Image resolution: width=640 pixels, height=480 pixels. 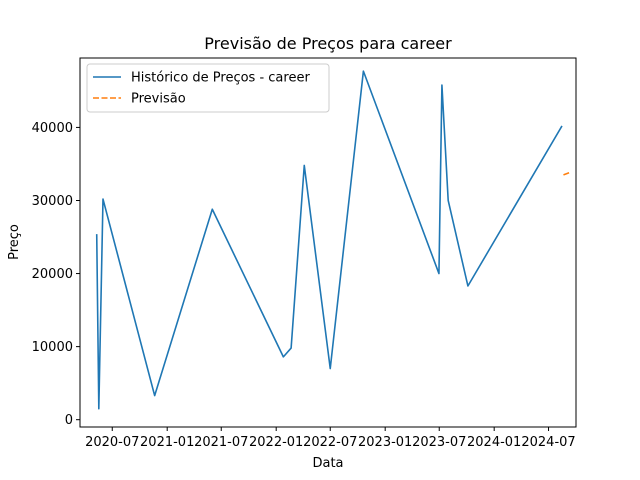 I want to click on y-tick-label: 40000, so click(x=52, y=128).